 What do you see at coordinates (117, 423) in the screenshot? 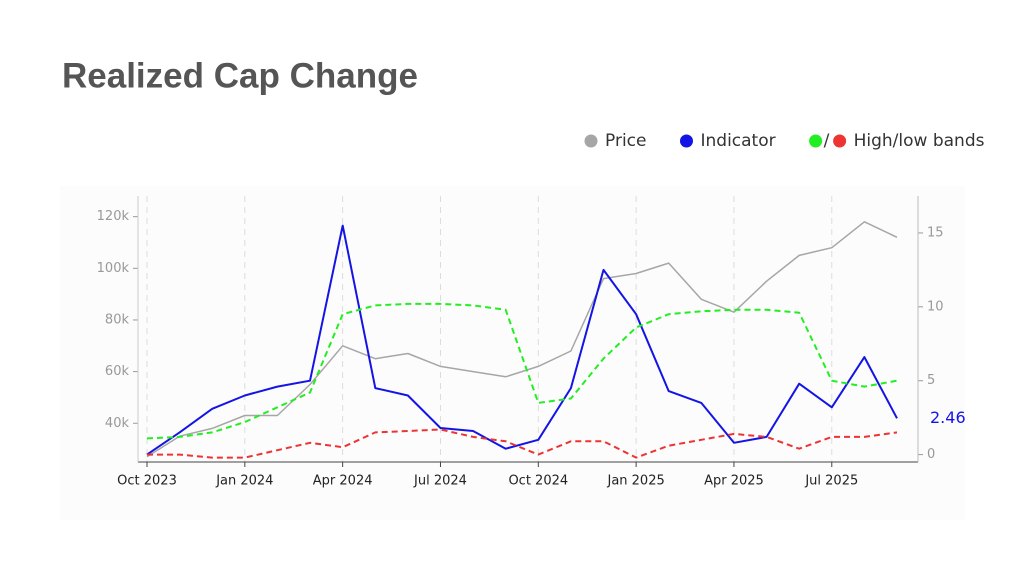
I see `y-tick-label: 40k` at bounding box center [117, 423].